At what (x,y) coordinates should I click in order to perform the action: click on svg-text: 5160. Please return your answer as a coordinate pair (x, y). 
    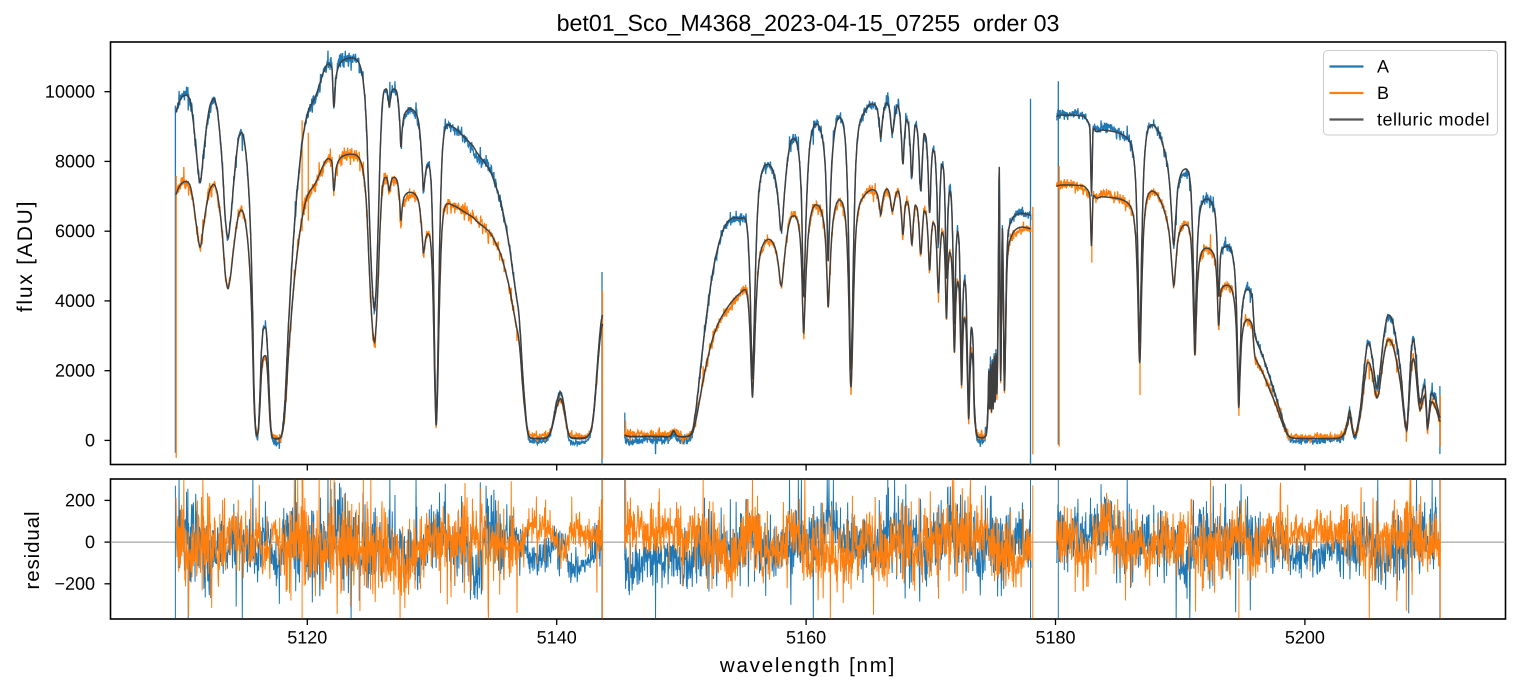
    Looking at the image, I should click on (806, 637).